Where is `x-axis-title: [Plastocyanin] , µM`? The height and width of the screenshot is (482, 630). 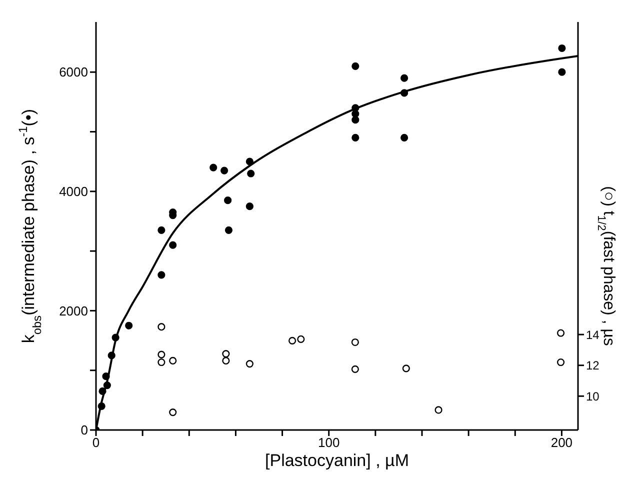 x-axis-title: [Plastocyanin] , µM is located at coordinates (337, 460).